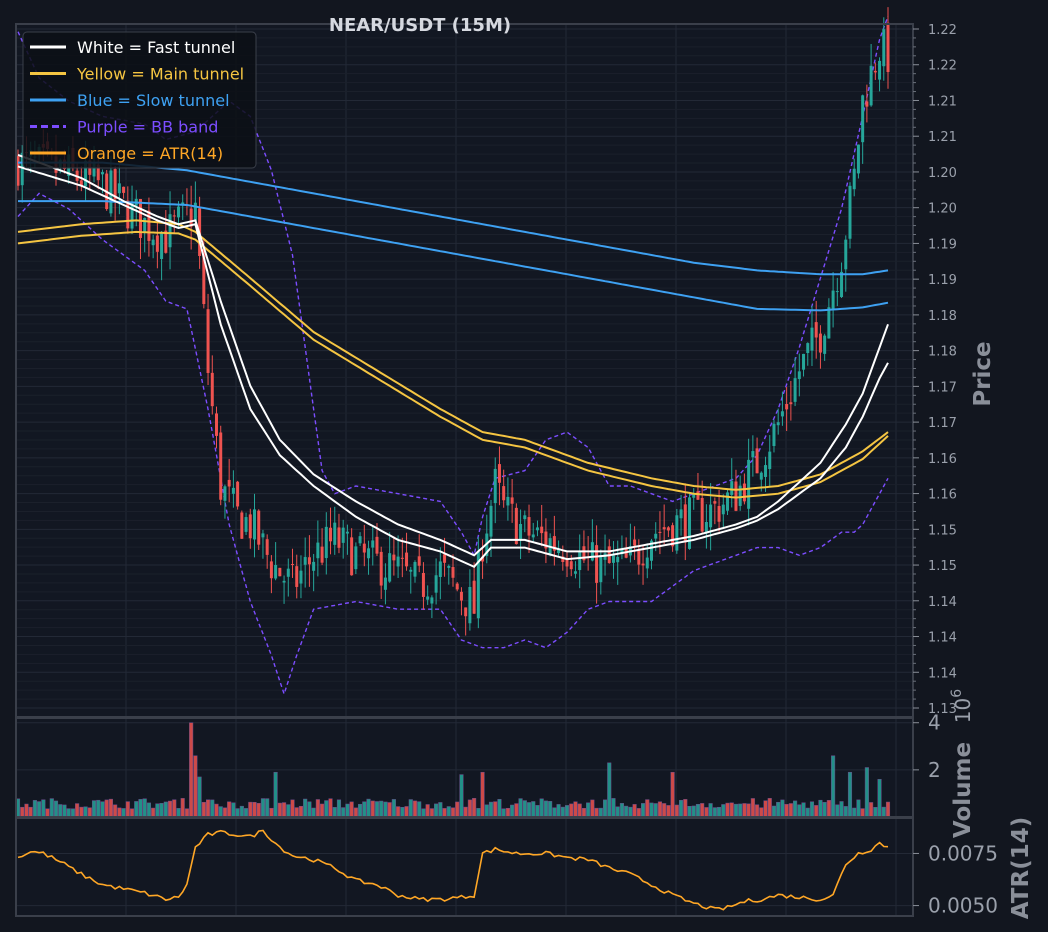  I want to click on price-tick-label: 1.13, so click(942, 709).